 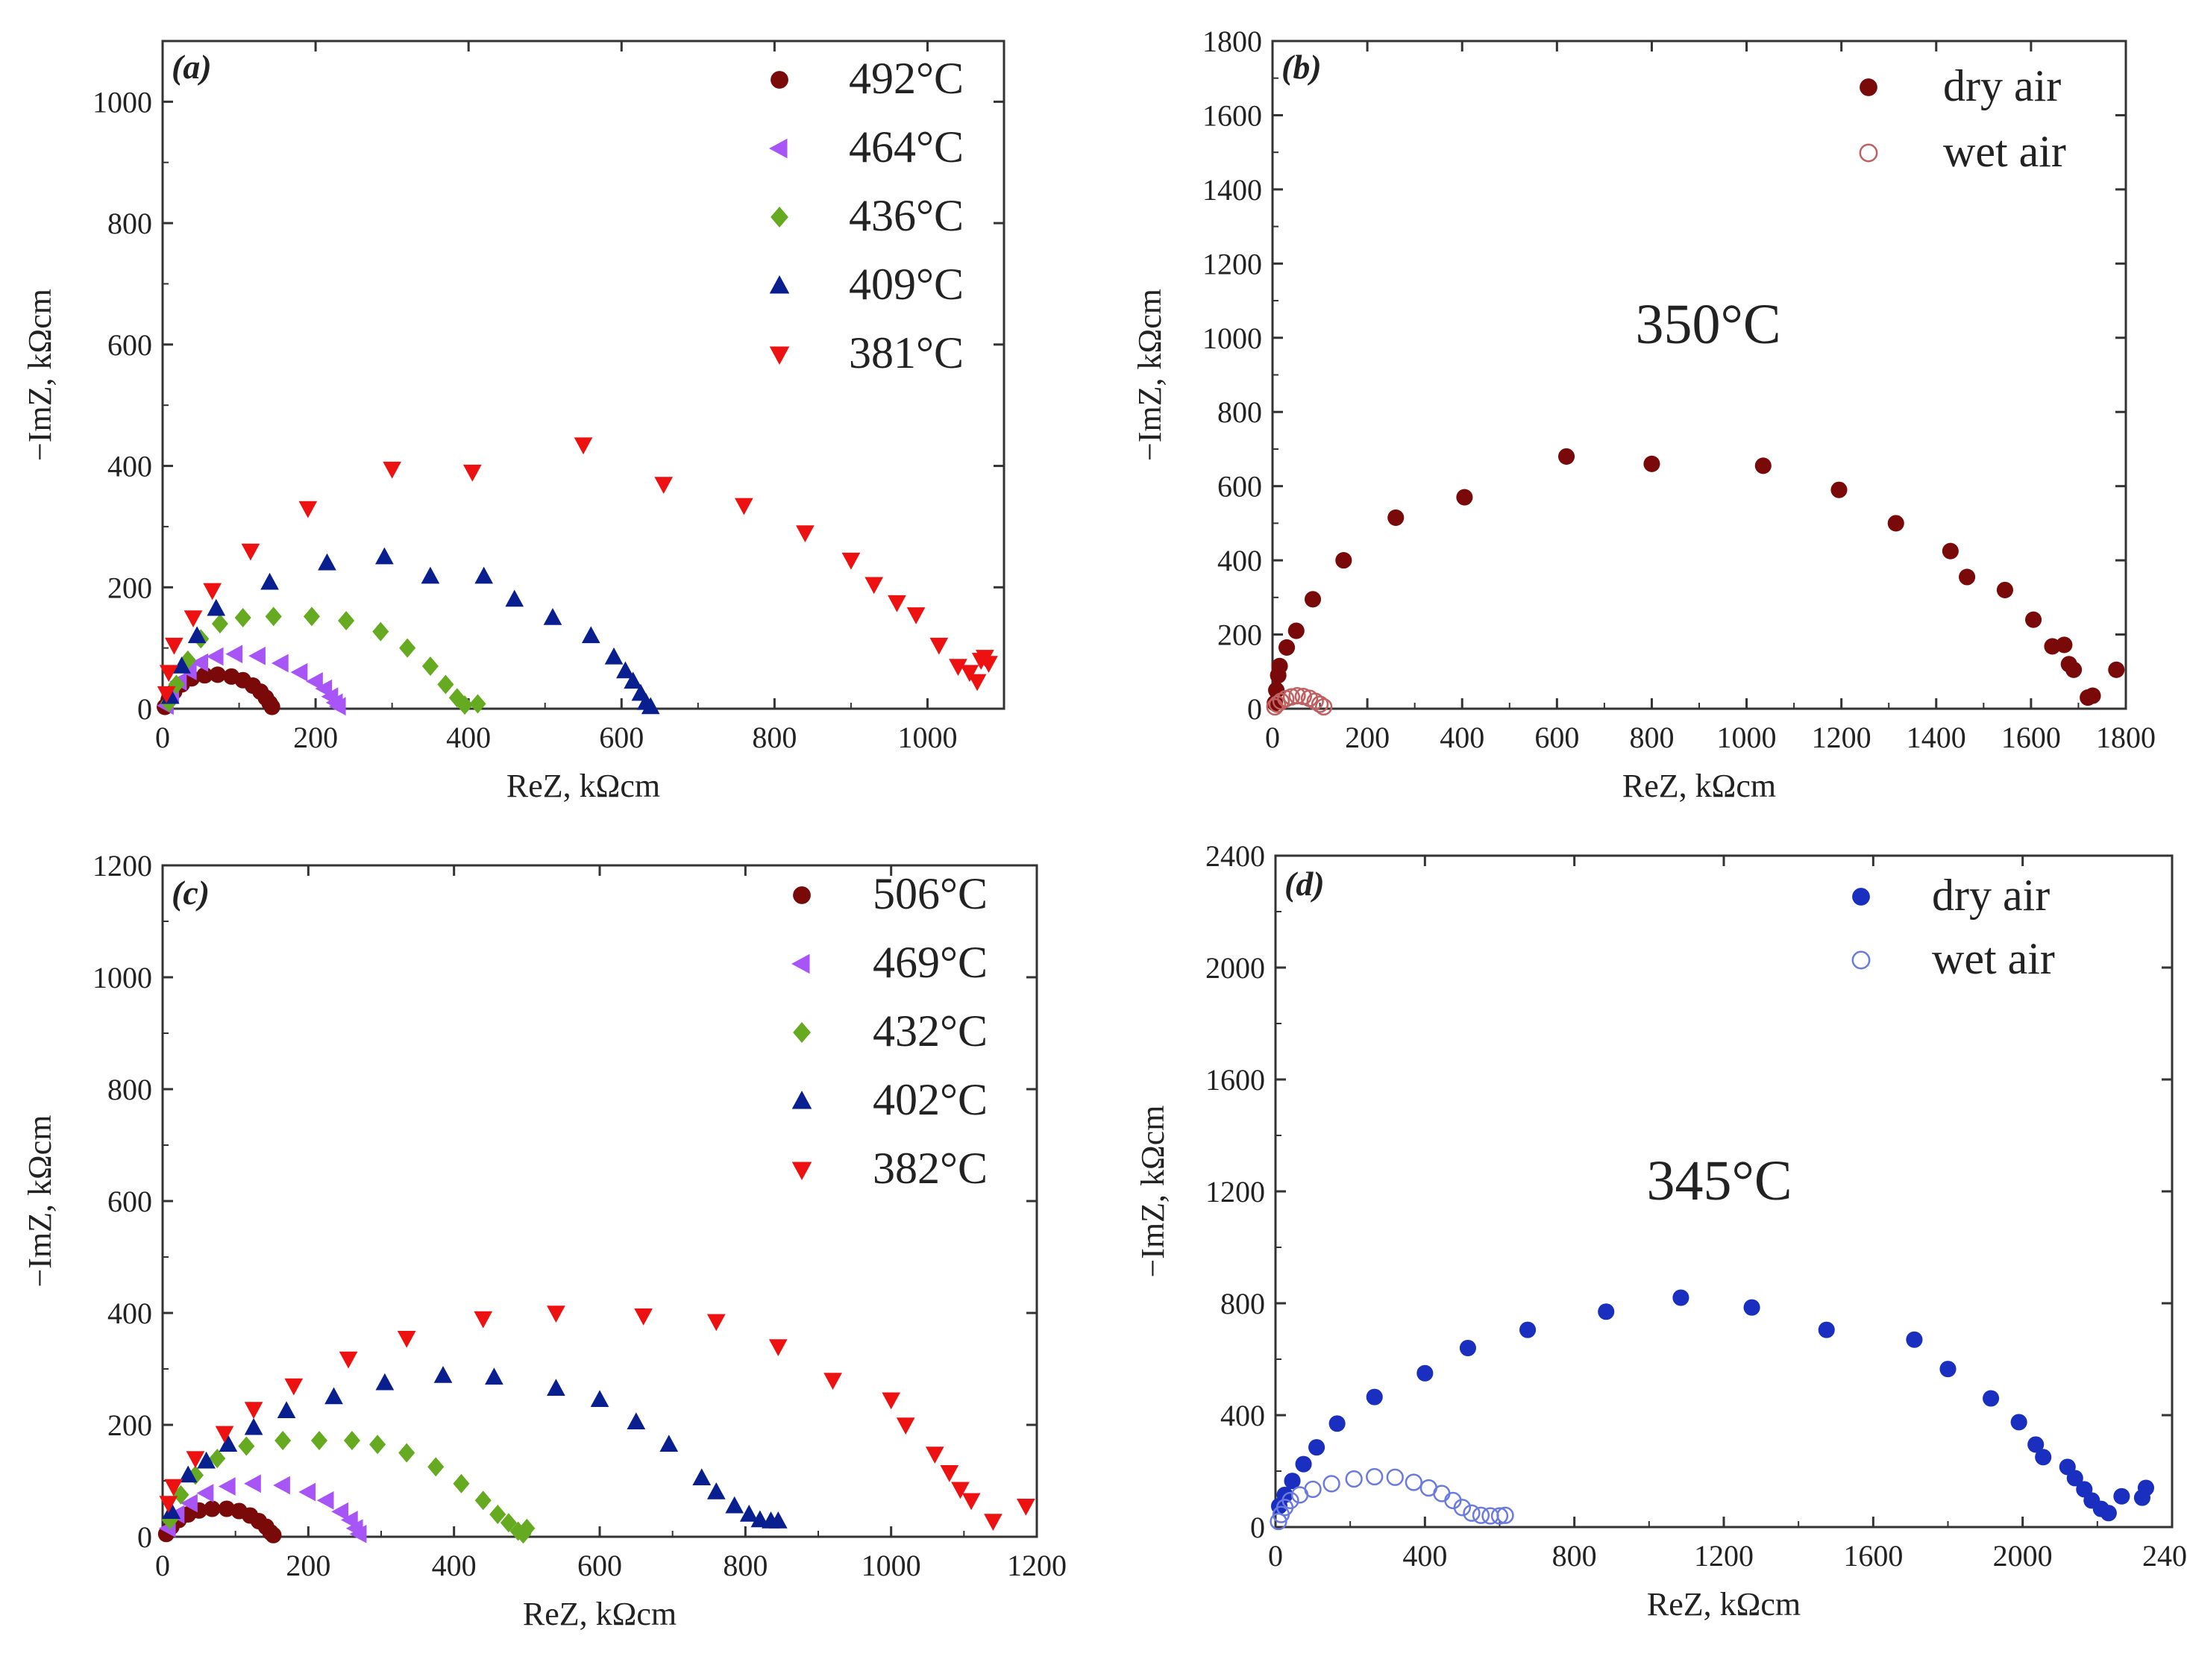 What do you see at coordinates (2004, 151) in the screenshot?
I see `legend-entry: wet air` at bounding box center [2004, 151].